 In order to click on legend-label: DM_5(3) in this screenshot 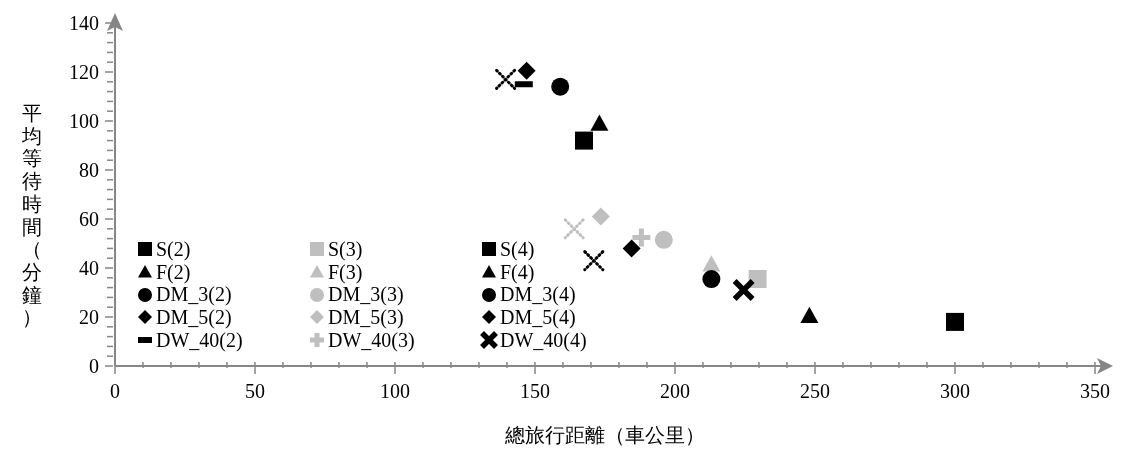, I will do `click(366, 317)`.